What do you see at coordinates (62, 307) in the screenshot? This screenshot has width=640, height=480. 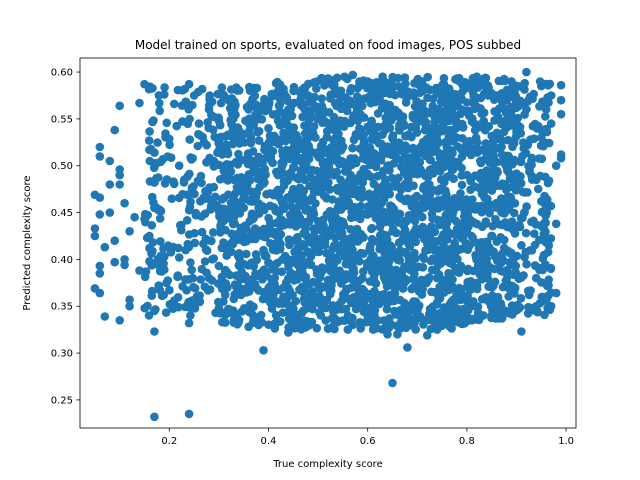 I see `y-tick-label: 0.35` at bounding box center [62, 307].